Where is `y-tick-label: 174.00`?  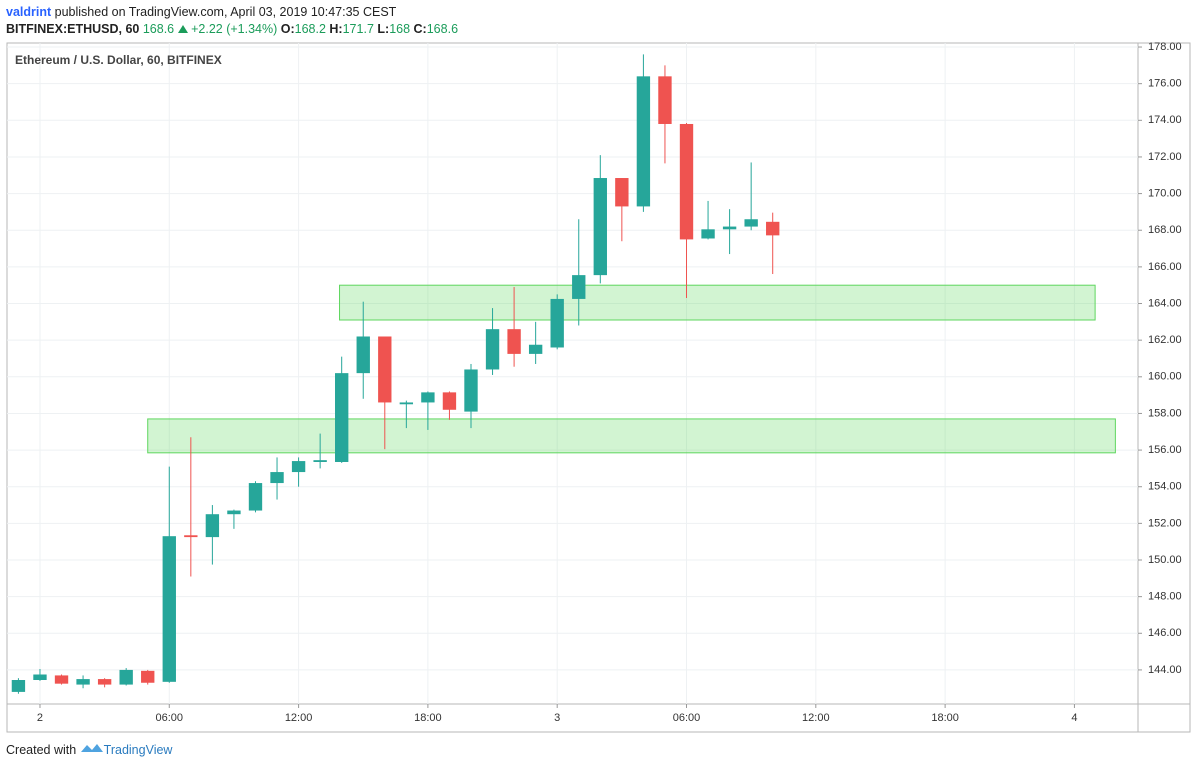 y-tick-label: 174.00 is located at coordinates (1165, 120).